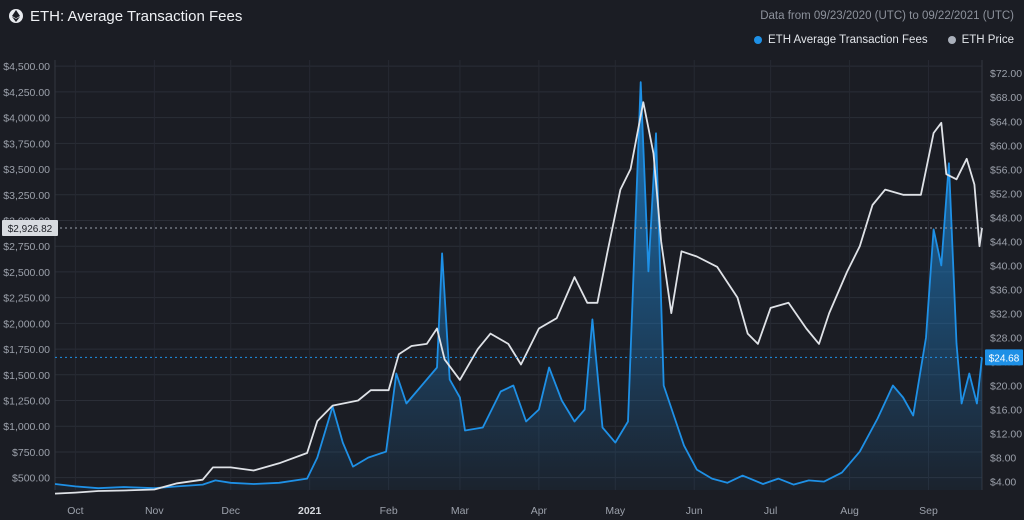 The height and width of the screenshot is (520, 1024). I want to click on left-axis-tick-label: $2,000.00, so click(26, 324).